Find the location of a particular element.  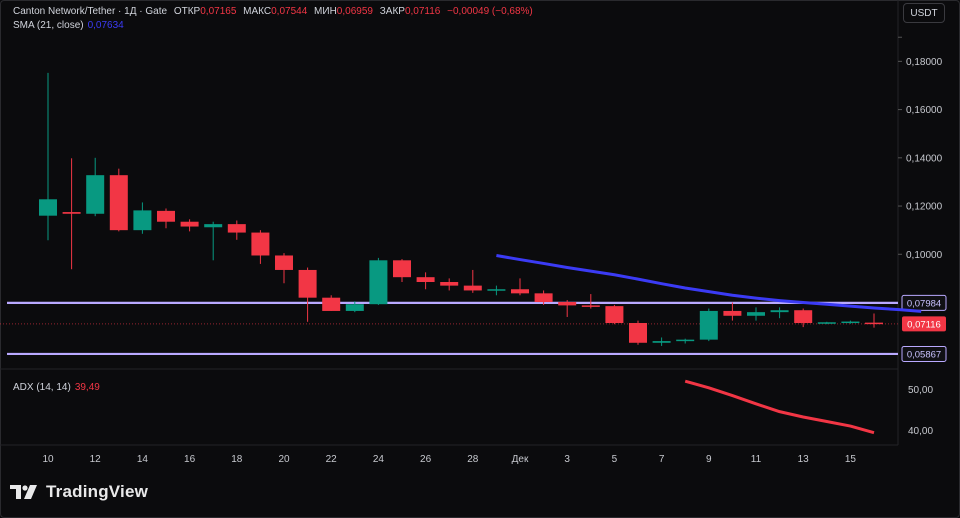

high-value: 0,07544 is located at coordinates (289, 11).